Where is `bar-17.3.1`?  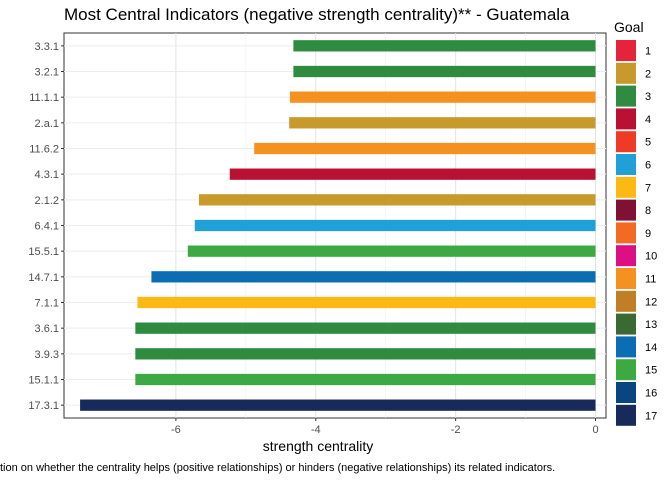 bar-17.3.1 is located at coordinates (338, 405).